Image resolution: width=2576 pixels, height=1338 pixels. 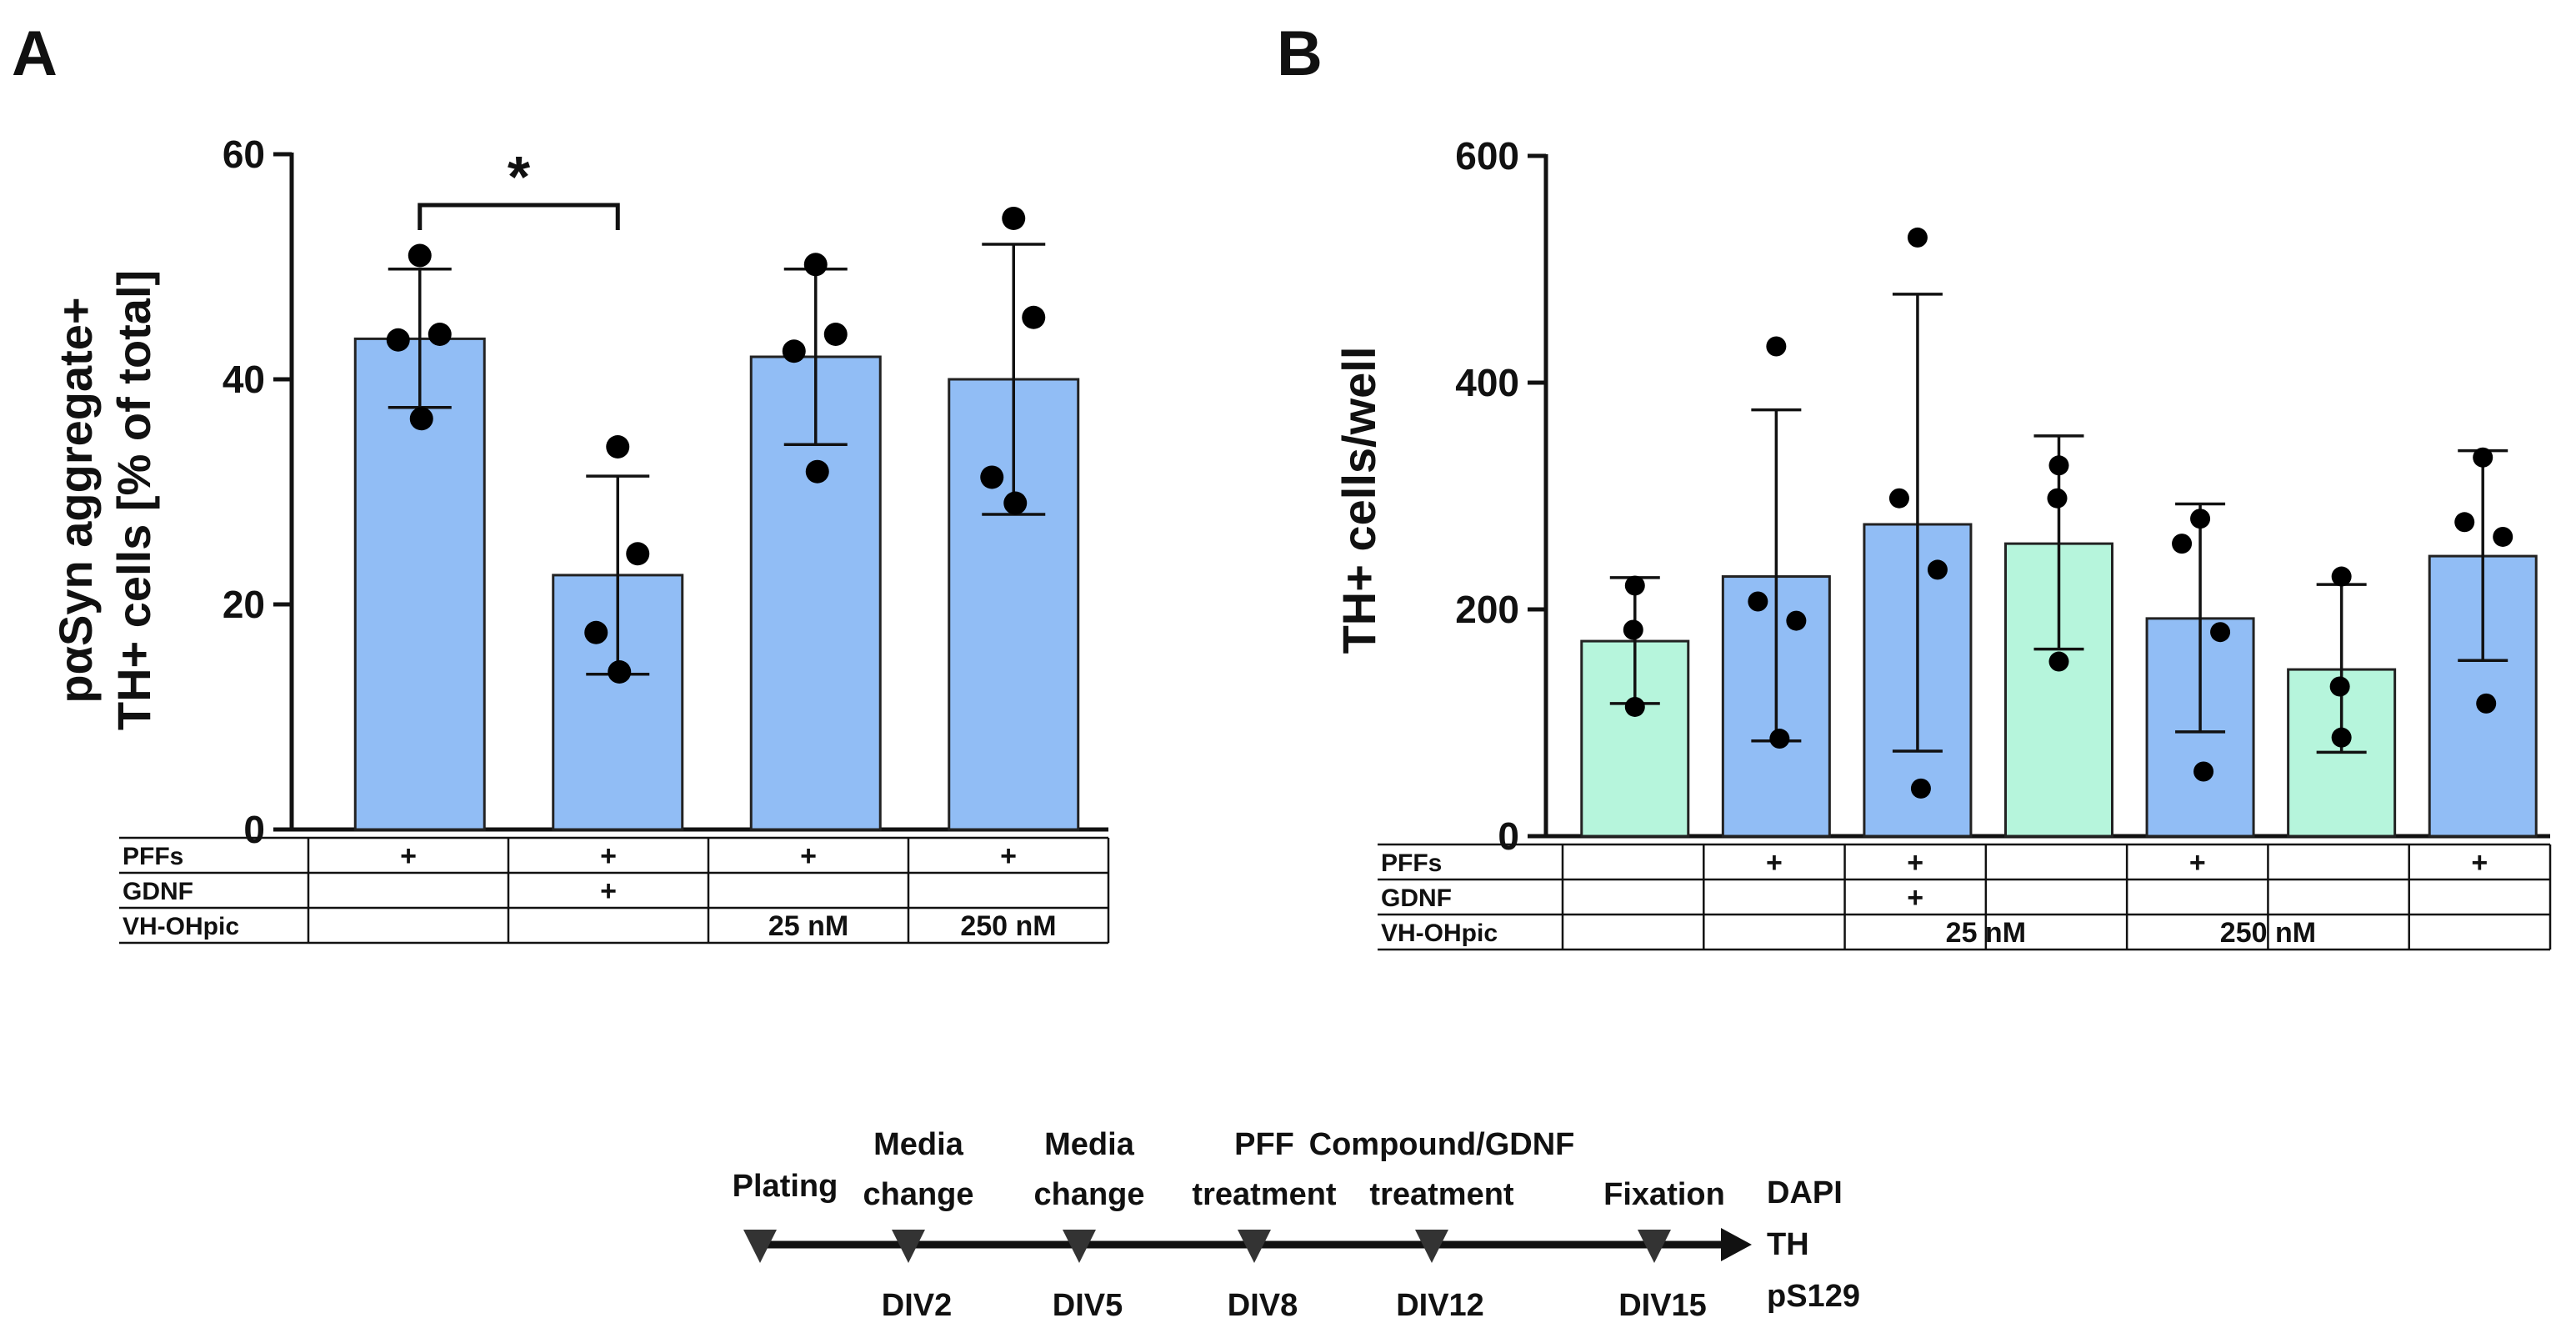 What do you see at coordinates (1264, 1144) in the screenshot?
I see `timeline-event-label-line1: PFF` at bounding box center [1264, 1144].